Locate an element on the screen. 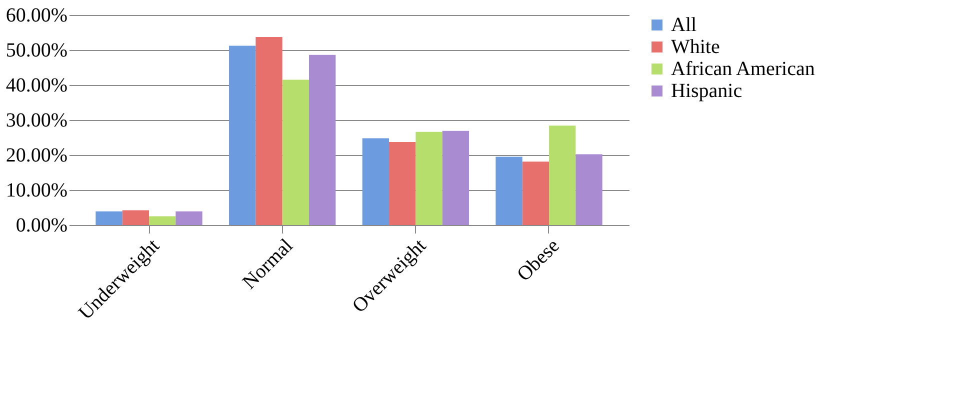 The height and width of the screenshot is (409, 966). y-tick-label: 40.00% is located at coordinates (37, 85).